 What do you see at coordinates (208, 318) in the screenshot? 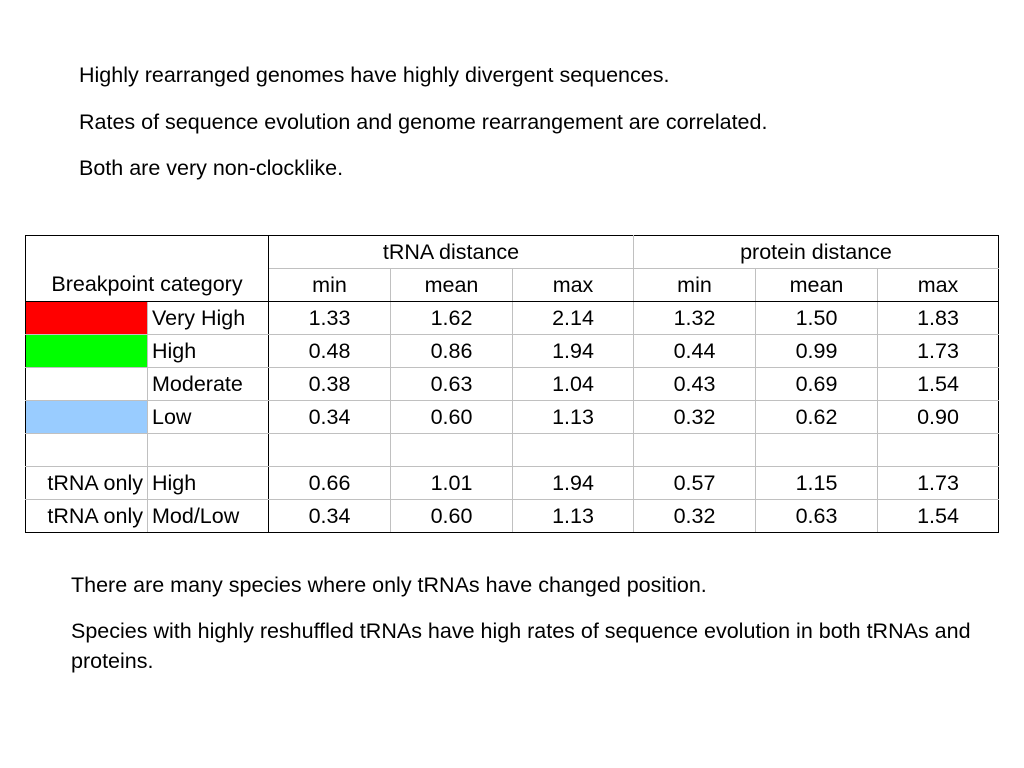
I see `category-label: Very High` at bounding box center [208, 318].